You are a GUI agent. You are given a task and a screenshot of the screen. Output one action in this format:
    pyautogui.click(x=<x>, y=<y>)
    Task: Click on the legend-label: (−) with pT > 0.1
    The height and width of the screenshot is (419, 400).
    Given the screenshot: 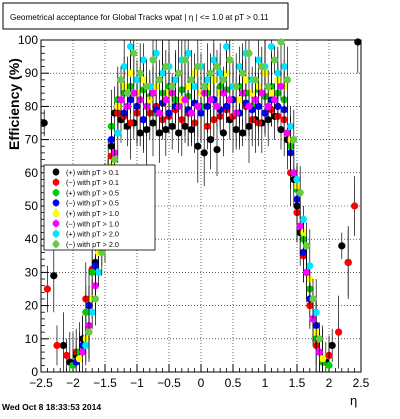 What is the action you would take?
    pyautogui.click(x=92, y=182)
    